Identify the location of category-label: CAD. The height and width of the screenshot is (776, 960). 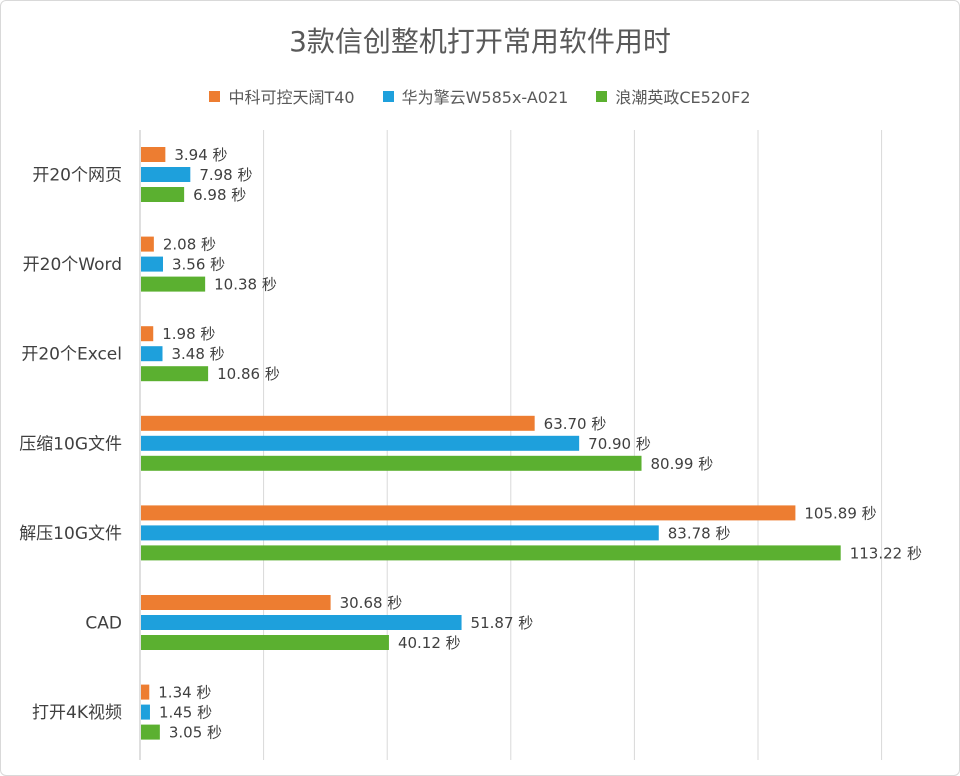
(103, 624).